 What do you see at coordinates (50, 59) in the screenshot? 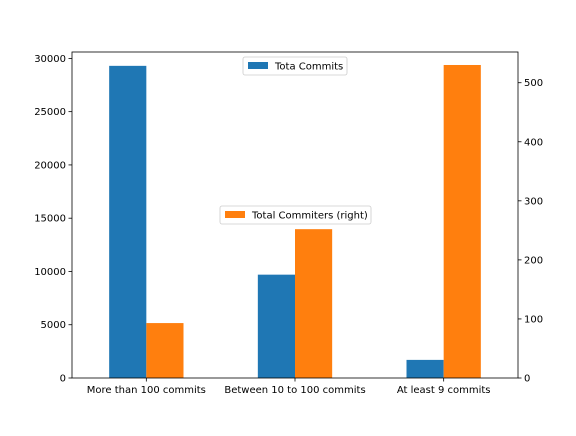
I see `y-left-tick-label-6: 30000` at bounding box center [50, 59].